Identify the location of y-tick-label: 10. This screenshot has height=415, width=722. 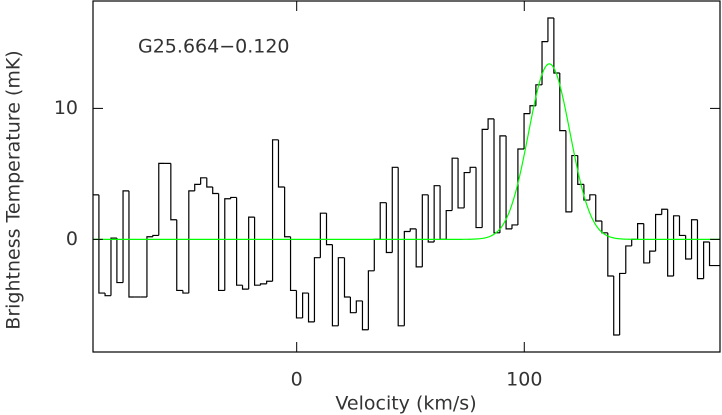
(66, 108).